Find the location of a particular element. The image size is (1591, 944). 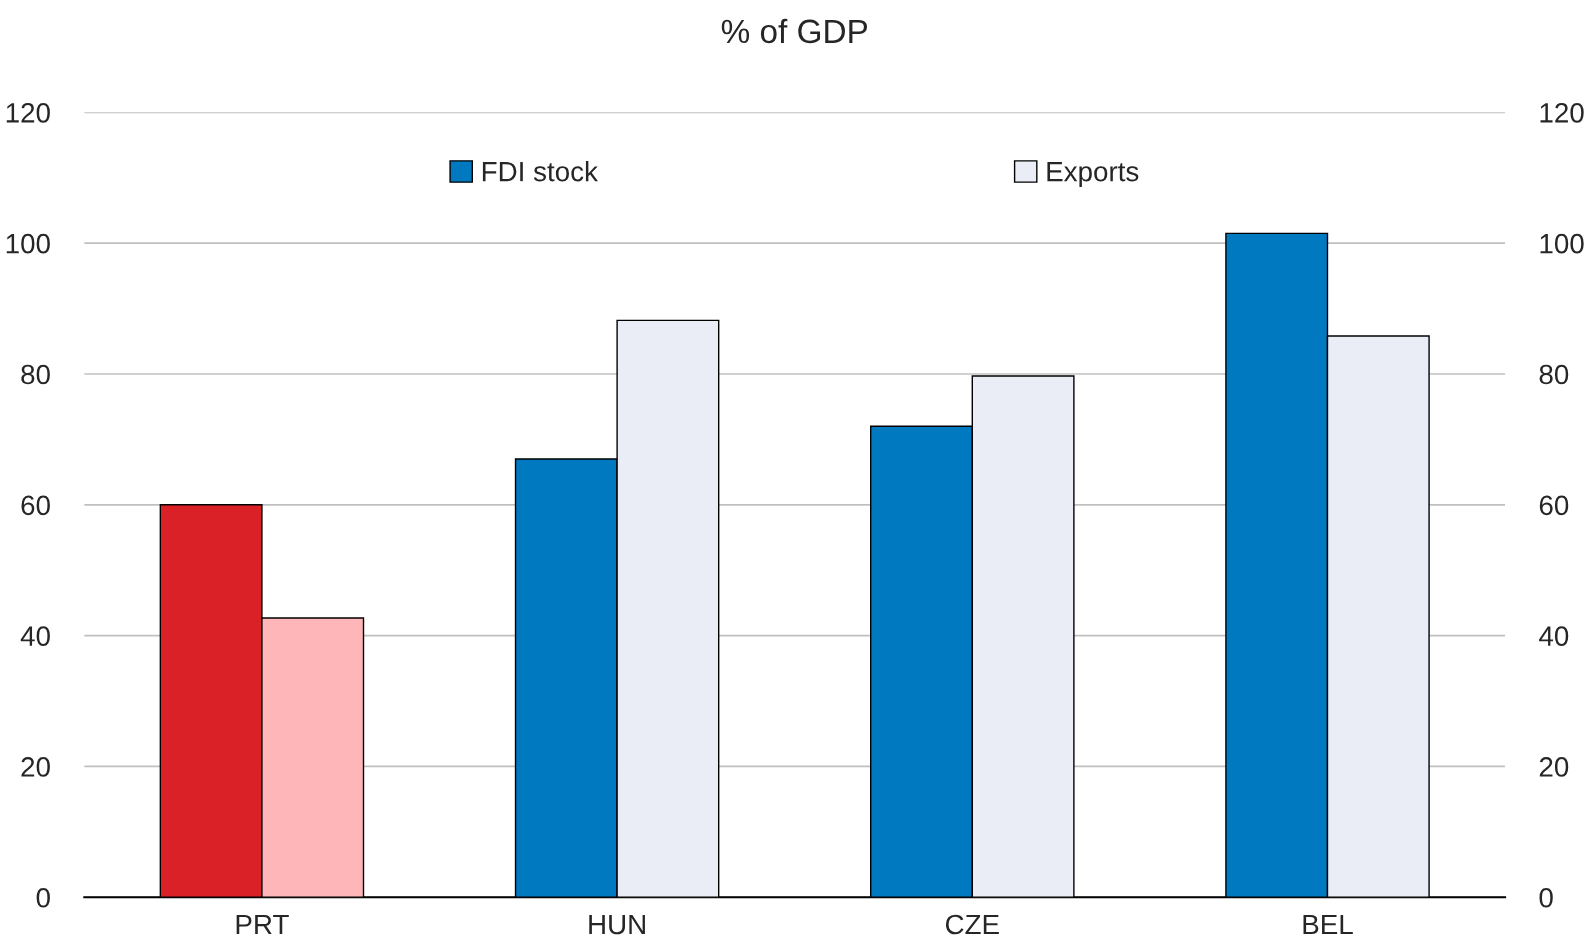

x-tick-label: HUN is located at coordinates (617, 924).